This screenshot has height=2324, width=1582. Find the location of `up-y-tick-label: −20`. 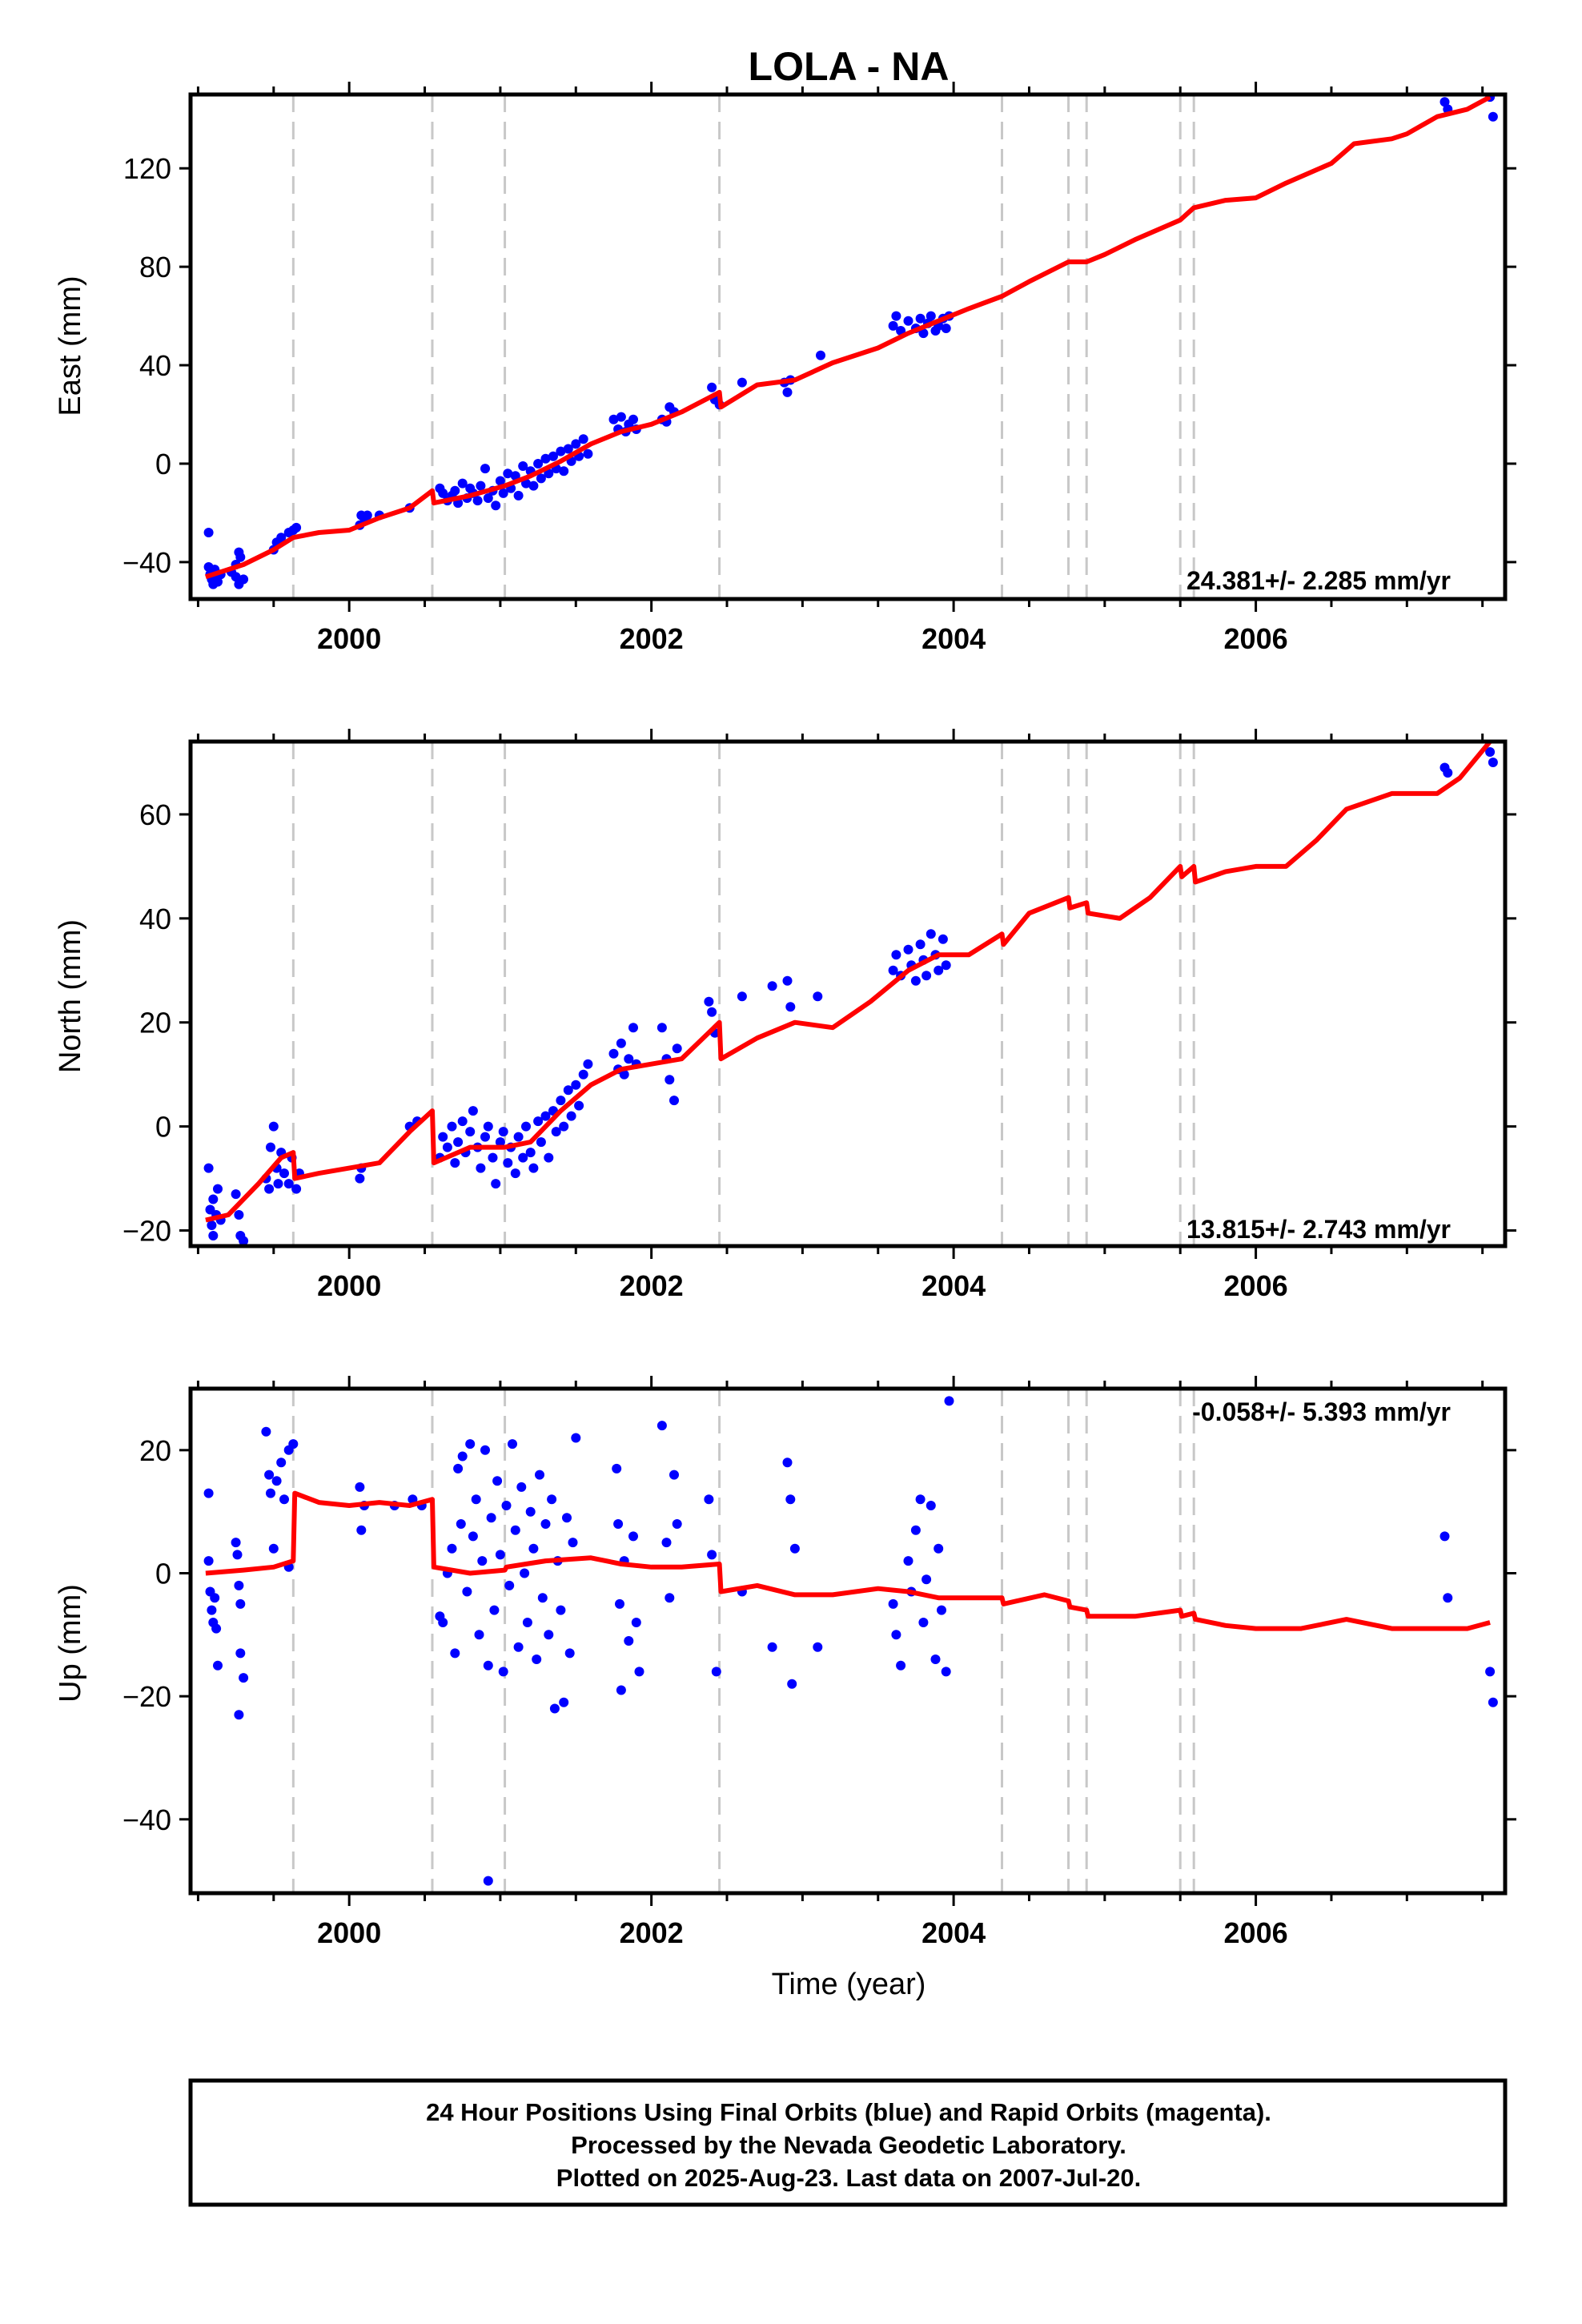

up-y-tick-label: −20 is located at coordinates (146, 1696).